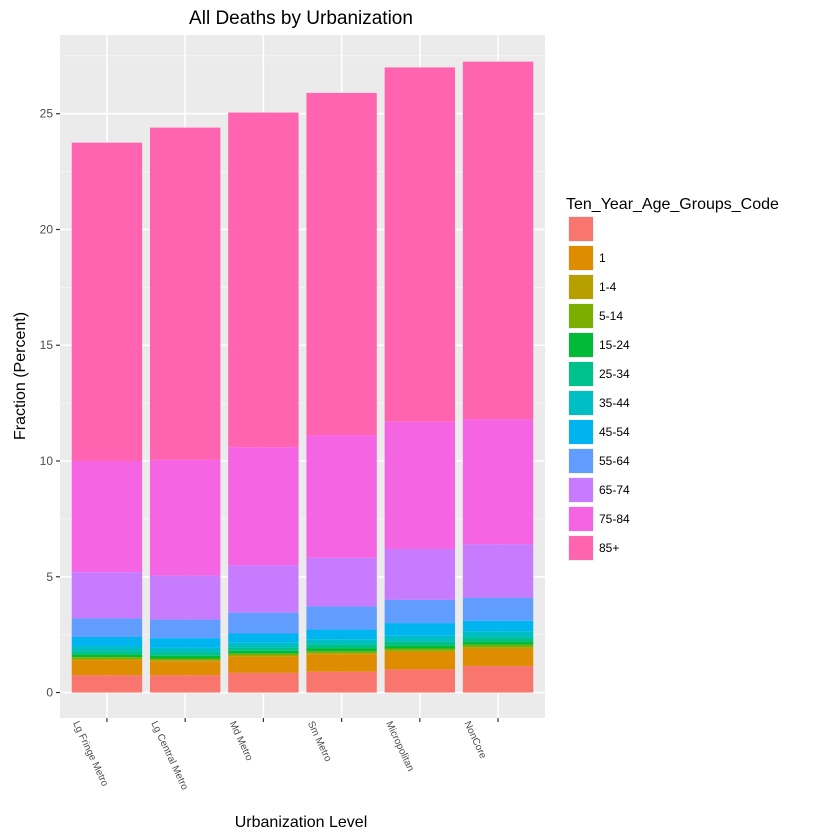 This screenshot has width=840, height=840. Describe the element at coordinates (609, 548) in the screenshot. I see `legend-label: 85+` at that location.